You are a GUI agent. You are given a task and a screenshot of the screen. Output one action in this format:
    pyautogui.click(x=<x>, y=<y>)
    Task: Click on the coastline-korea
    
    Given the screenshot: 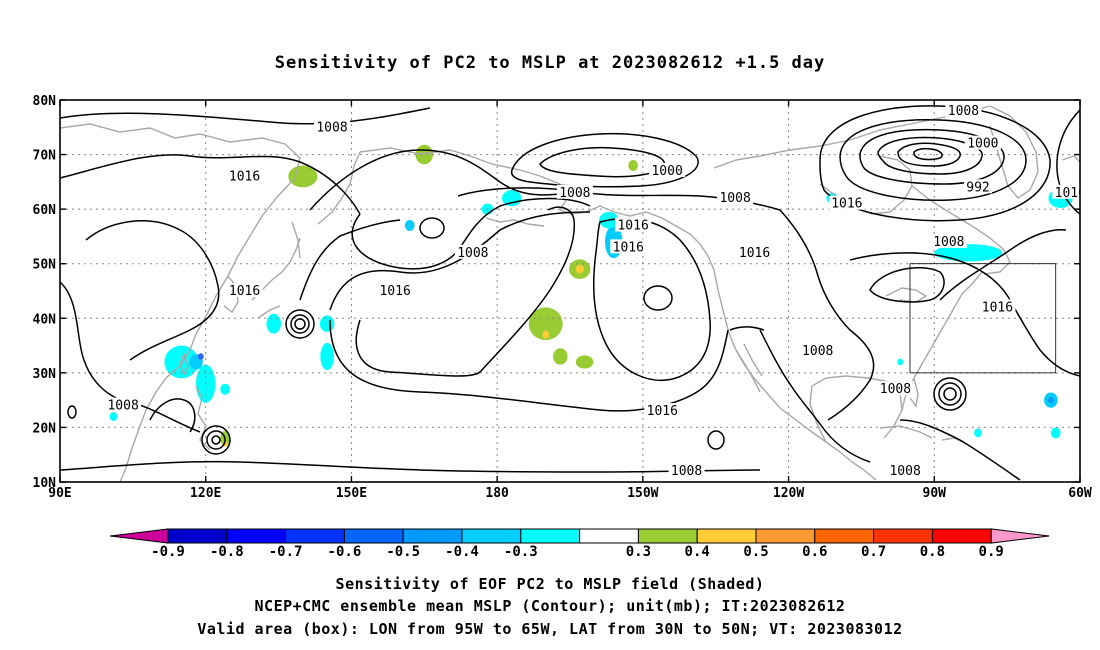 What is the action you would take?
    pyautogui.click(x=231, y=294)
    